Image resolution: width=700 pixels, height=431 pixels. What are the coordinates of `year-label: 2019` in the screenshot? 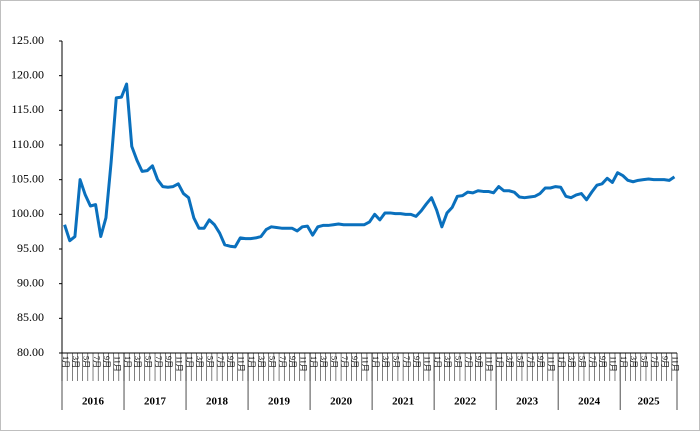 It's located at (279, 402).